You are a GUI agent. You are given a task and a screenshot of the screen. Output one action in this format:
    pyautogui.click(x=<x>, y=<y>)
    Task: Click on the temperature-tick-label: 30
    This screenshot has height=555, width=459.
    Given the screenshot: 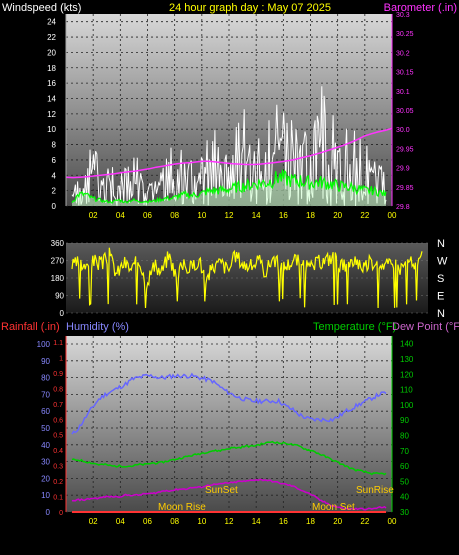 What is the action you would take?
    pyautogui.click(x=404, y=512)
    